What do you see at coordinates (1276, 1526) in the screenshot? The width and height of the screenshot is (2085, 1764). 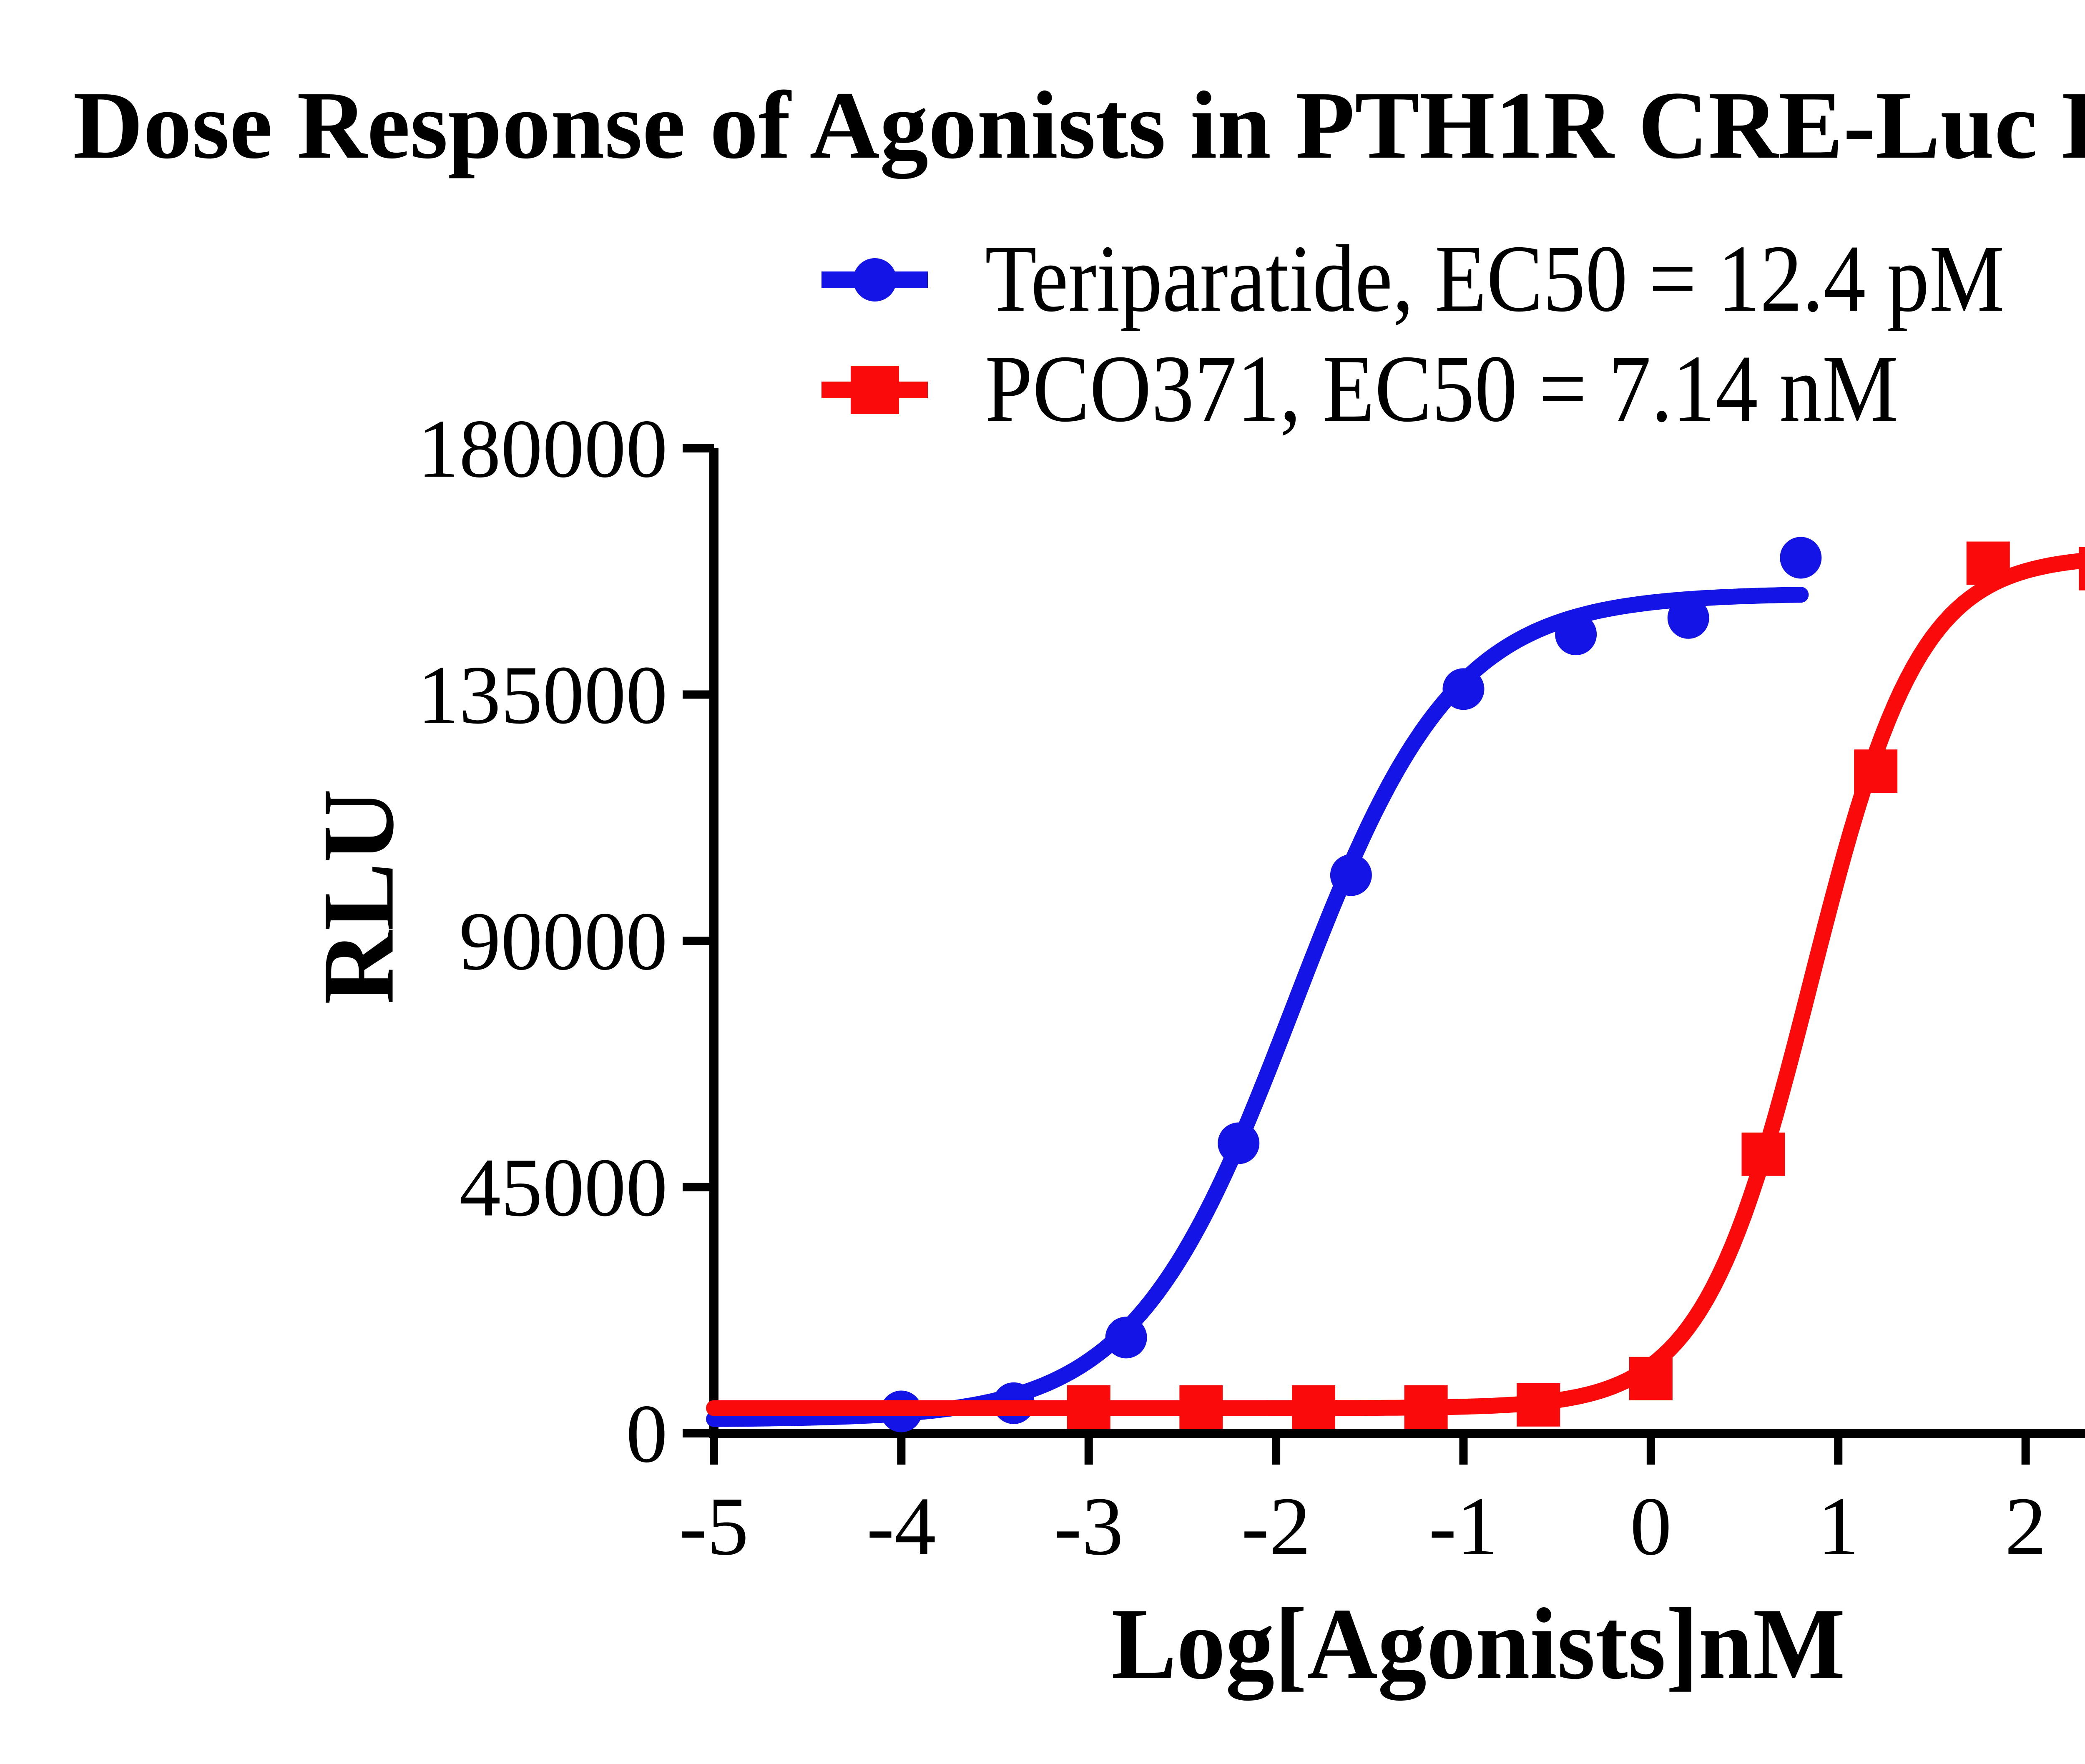 I see `x-tick-label: -2` at bounding box center [1276, 1526].